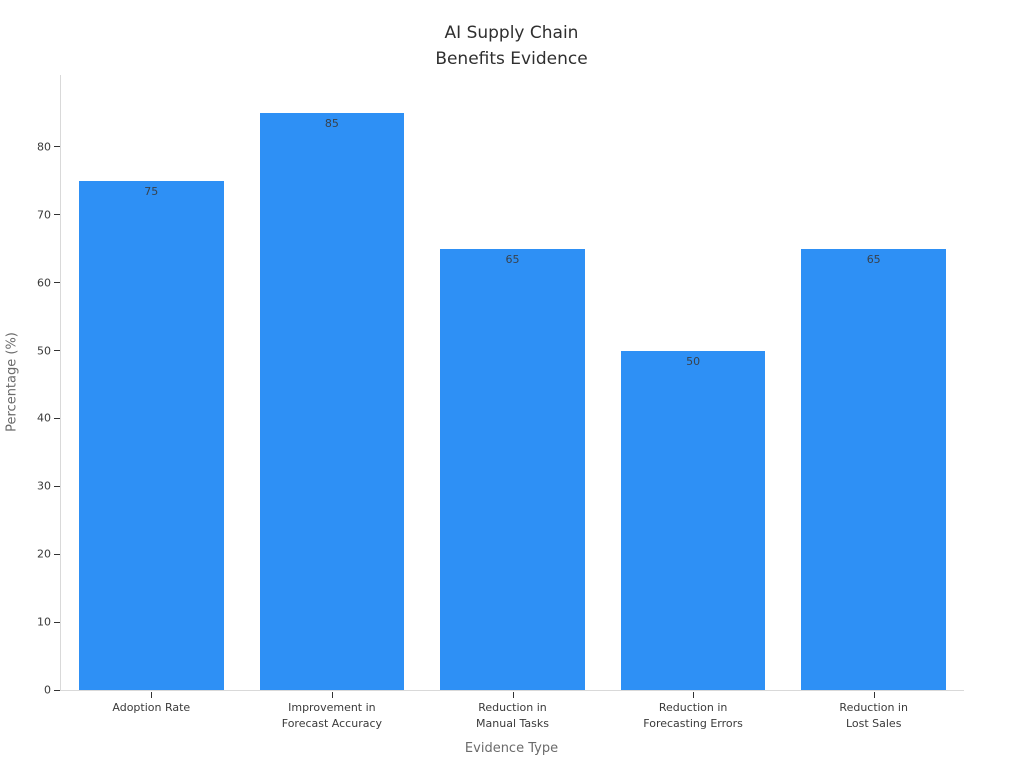  Describe the element at coordinates (693, 361) in the screenshot. I see `bar-value-label: 50` at that location.